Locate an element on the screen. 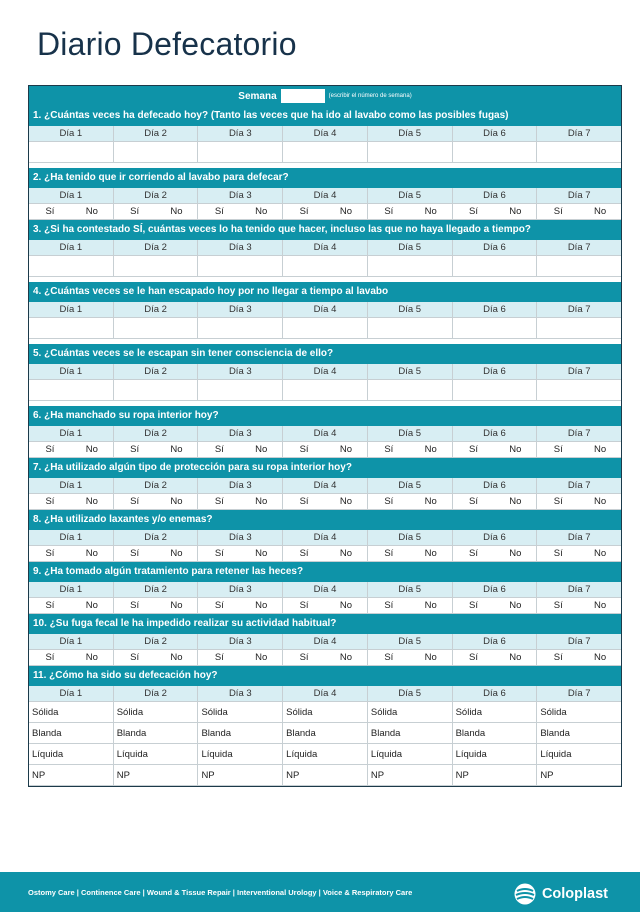 The width and height of the screenshot is (640, 912). week-number-field is located at coordinates (302, 96).